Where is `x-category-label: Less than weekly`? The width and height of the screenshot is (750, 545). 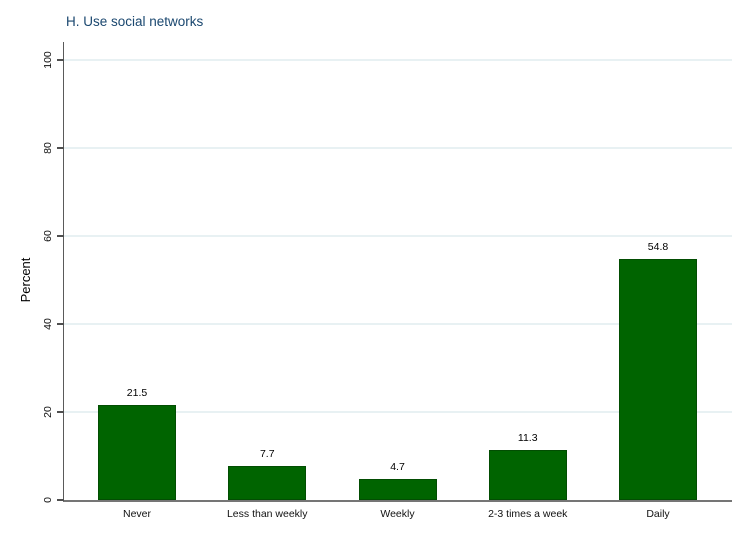
x-category-label: Less than weekly is located at coordinates (267, 514).